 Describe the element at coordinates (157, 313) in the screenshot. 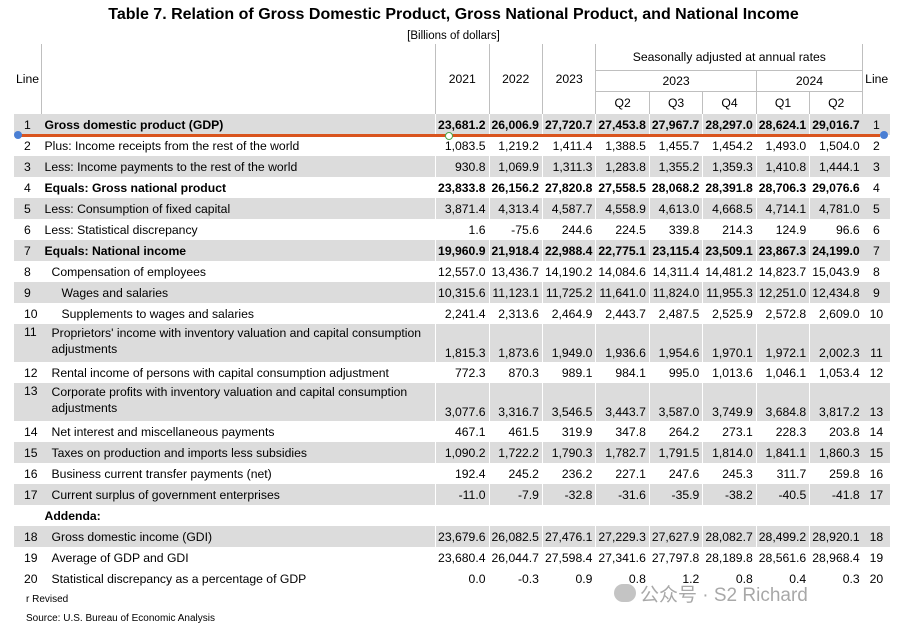

I see `row-label: Supplements to wages and salaries` at that location.